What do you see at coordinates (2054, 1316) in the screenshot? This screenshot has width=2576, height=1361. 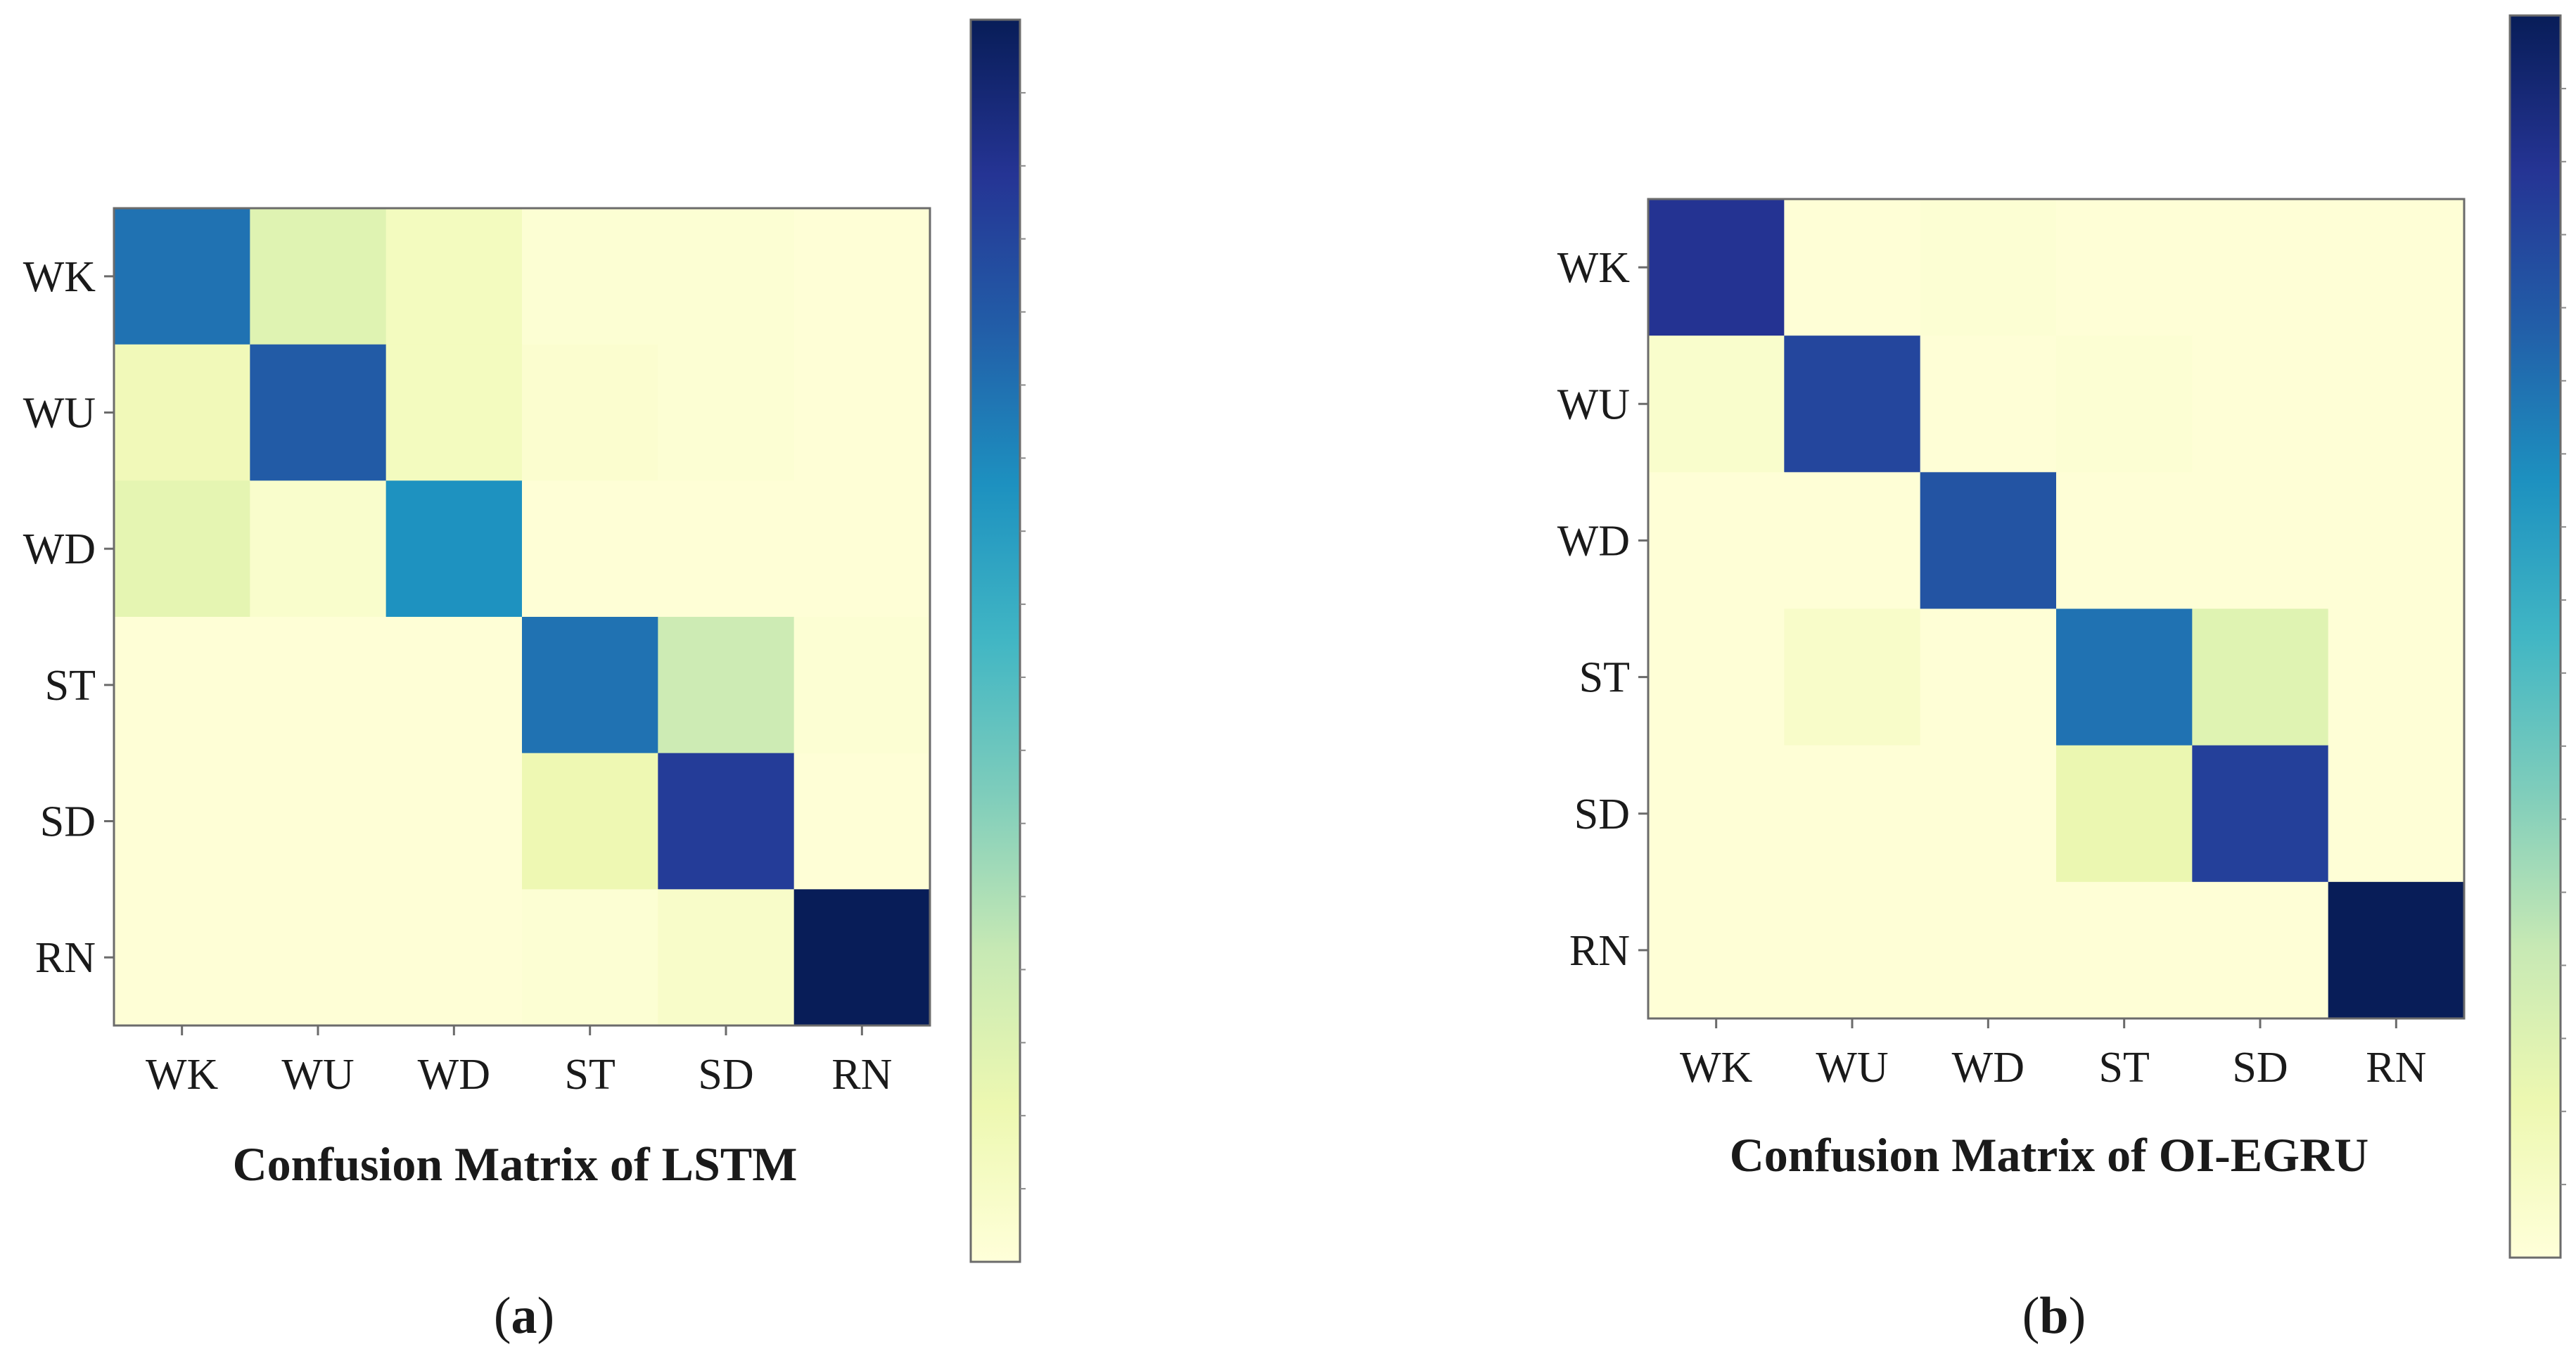 I see `caption-b: (b)` at bounding box center [2054, 1316].